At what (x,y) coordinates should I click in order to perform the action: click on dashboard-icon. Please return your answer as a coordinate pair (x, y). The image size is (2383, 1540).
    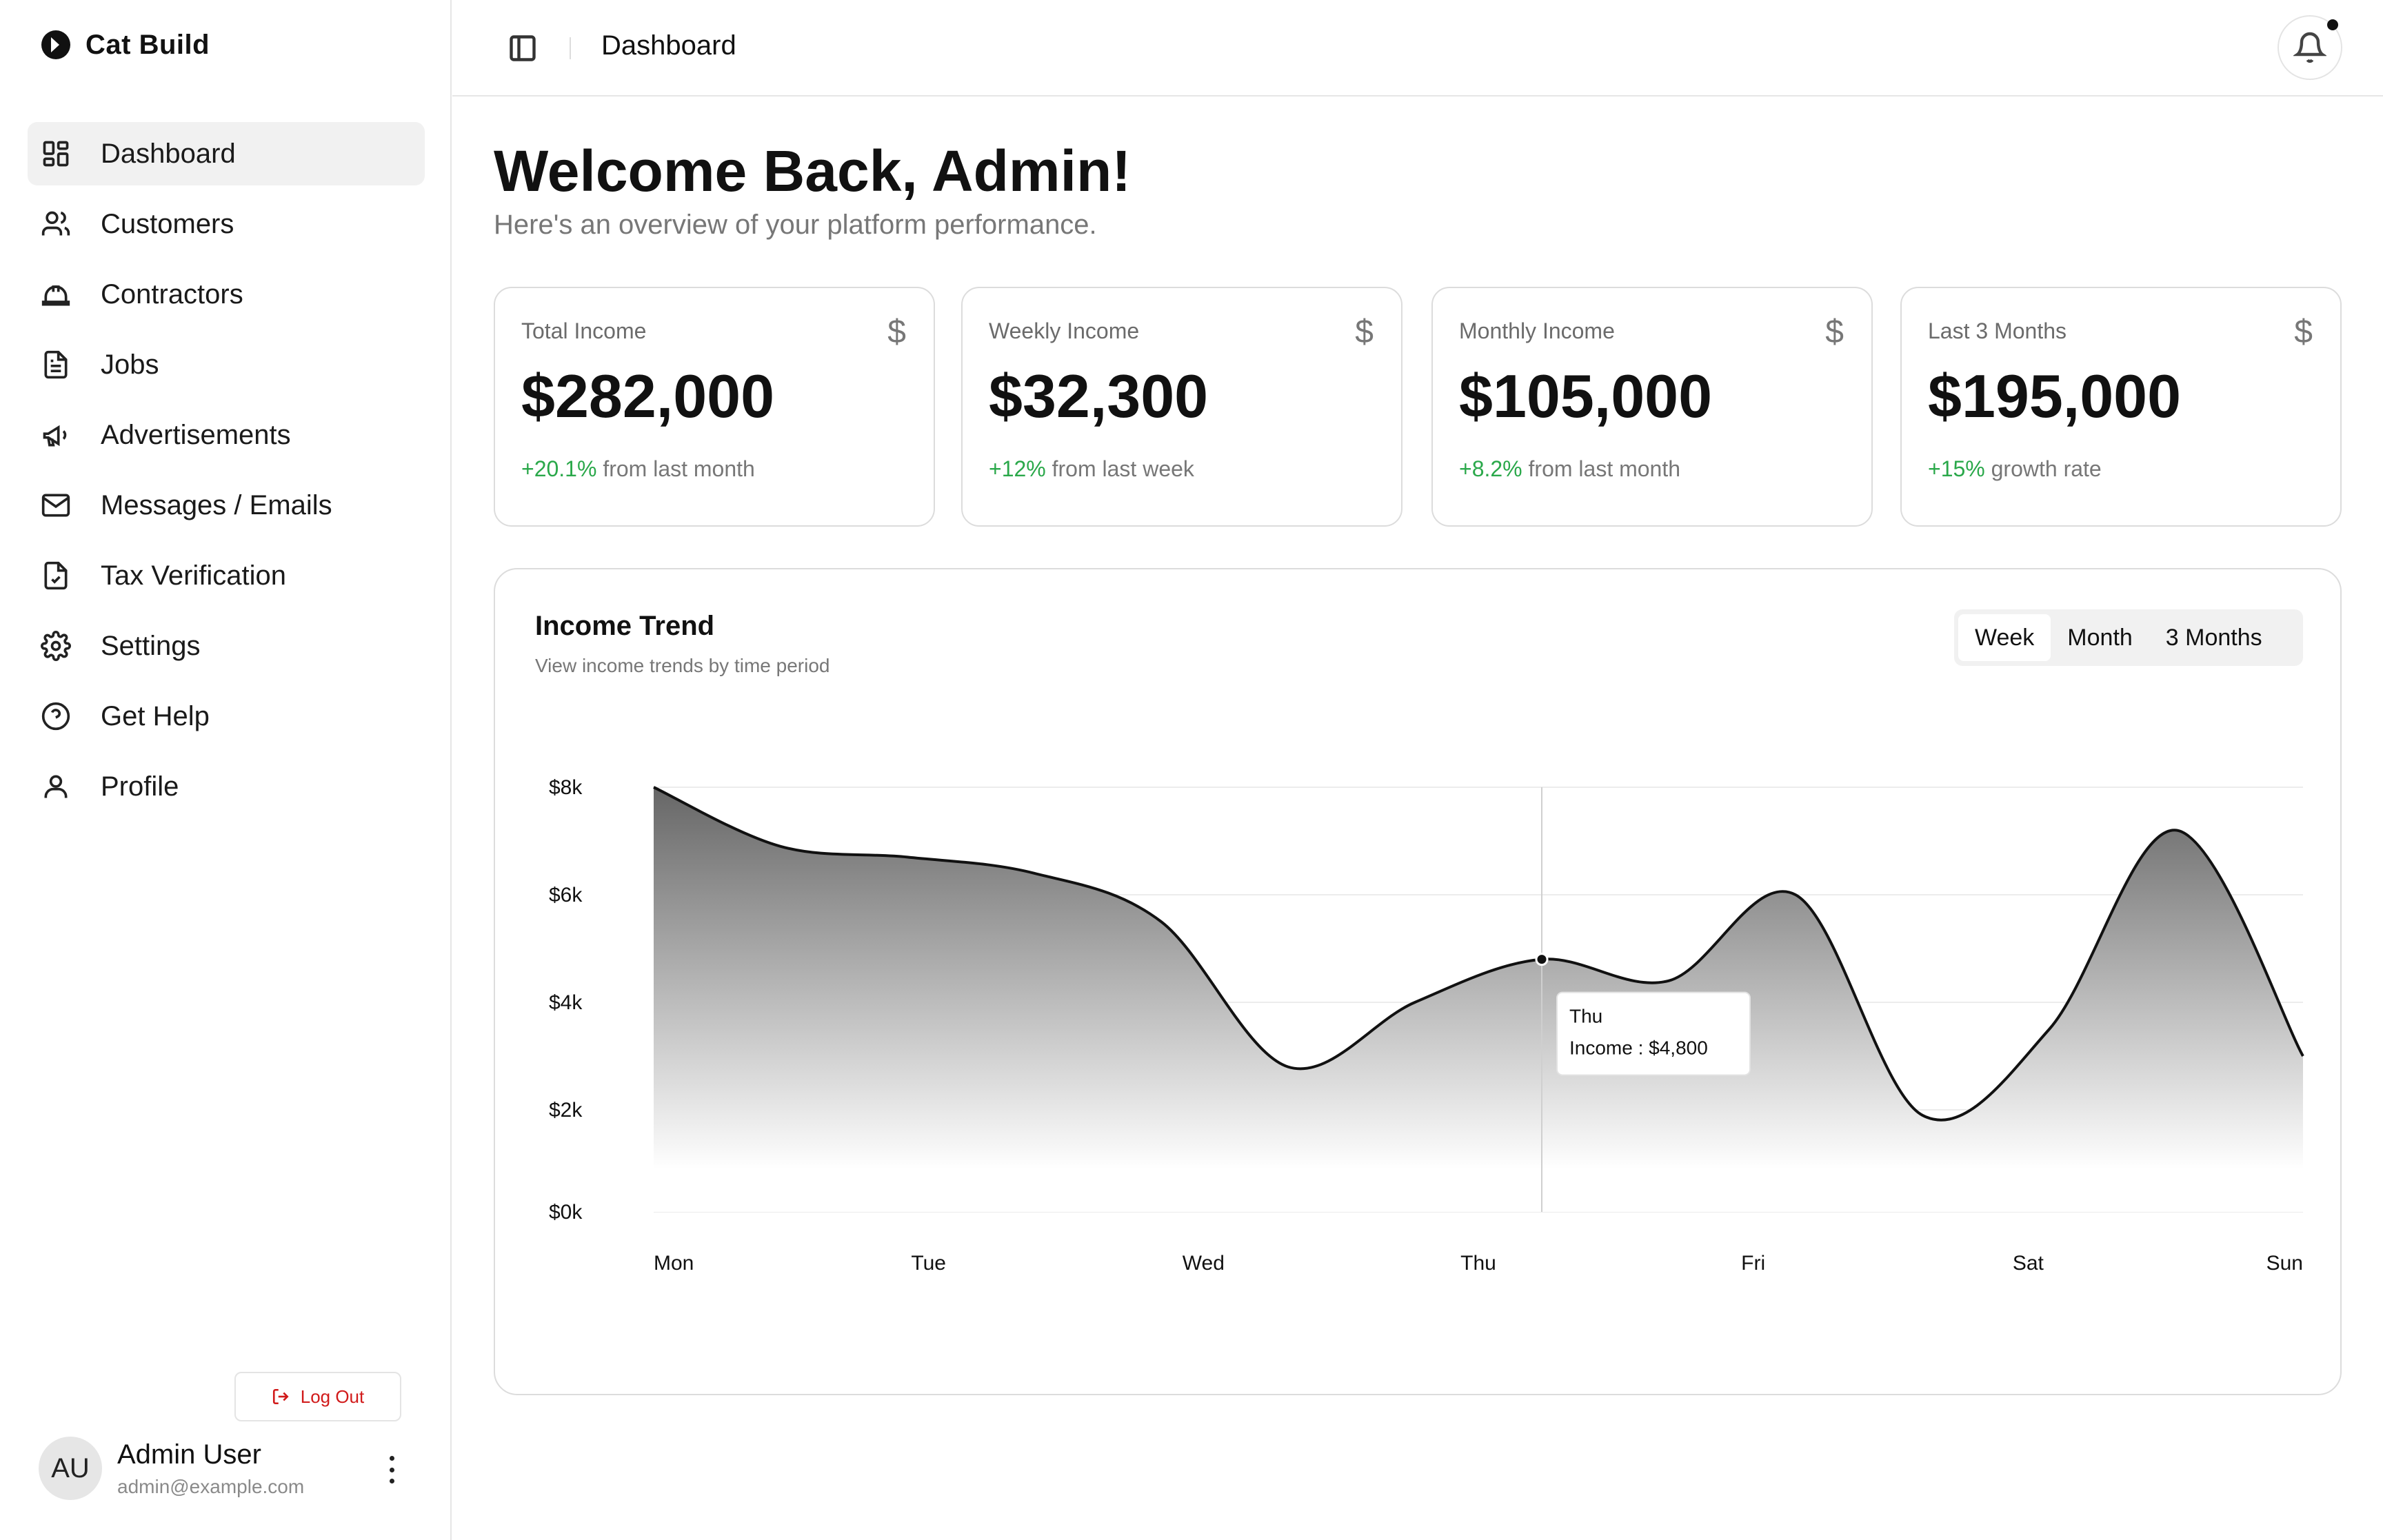
    Looking at the image, I should click on (56, 154).